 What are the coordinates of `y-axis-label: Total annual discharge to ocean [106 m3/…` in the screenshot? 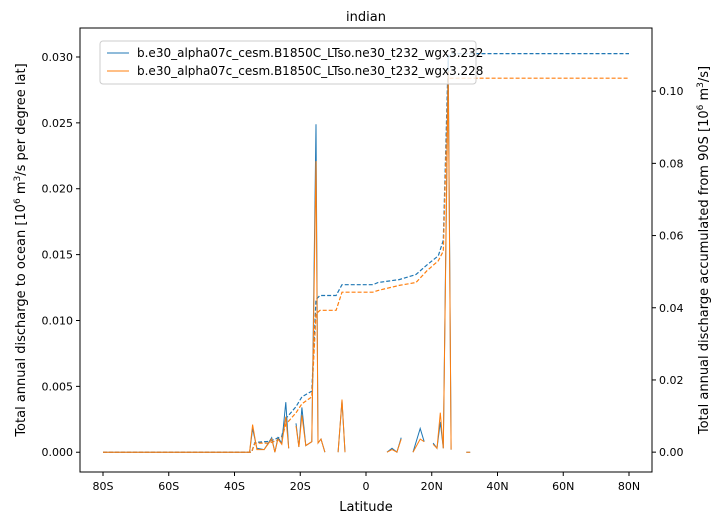 It's located at (21, 250).